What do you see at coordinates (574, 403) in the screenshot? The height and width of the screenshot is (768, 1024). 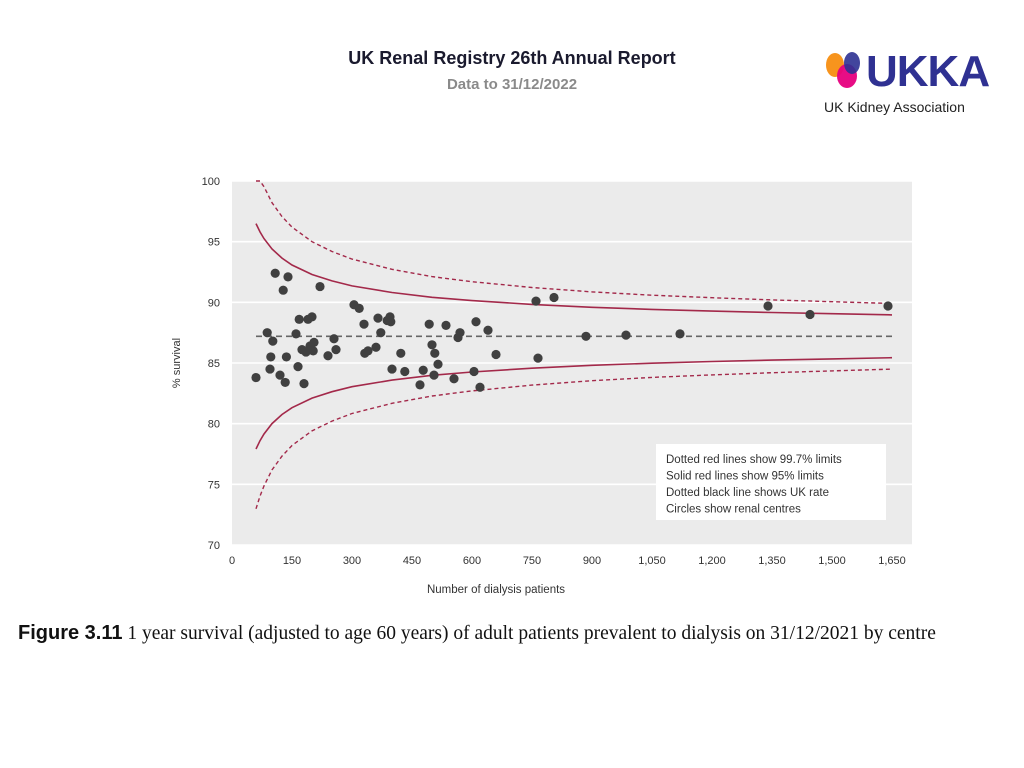 I see `lower-95-limit-line` at bounding box center [574, 403].